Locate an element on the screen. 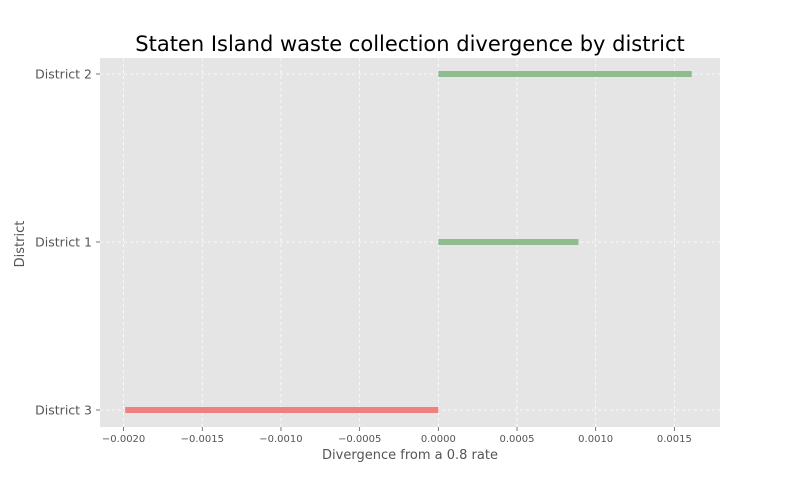  y-tick-label: District 3 is located at coordinates (63, 410).